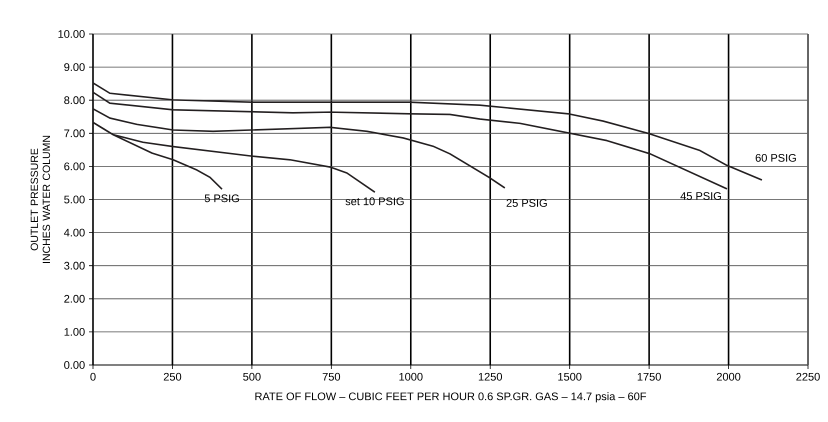 The image size is (828, 422). I want to click on x-tick-label: 500, so click(252, 376).